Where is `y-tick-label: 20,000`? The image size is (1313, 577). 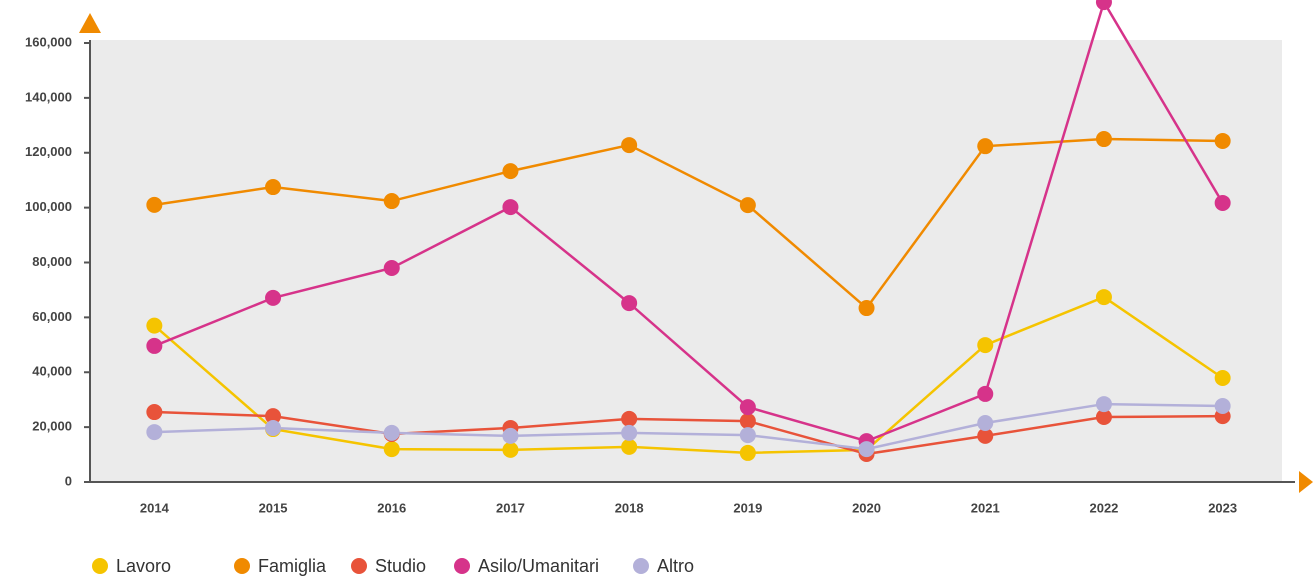
y-tick-label: 20,000 is located at coordinates (52, 426).